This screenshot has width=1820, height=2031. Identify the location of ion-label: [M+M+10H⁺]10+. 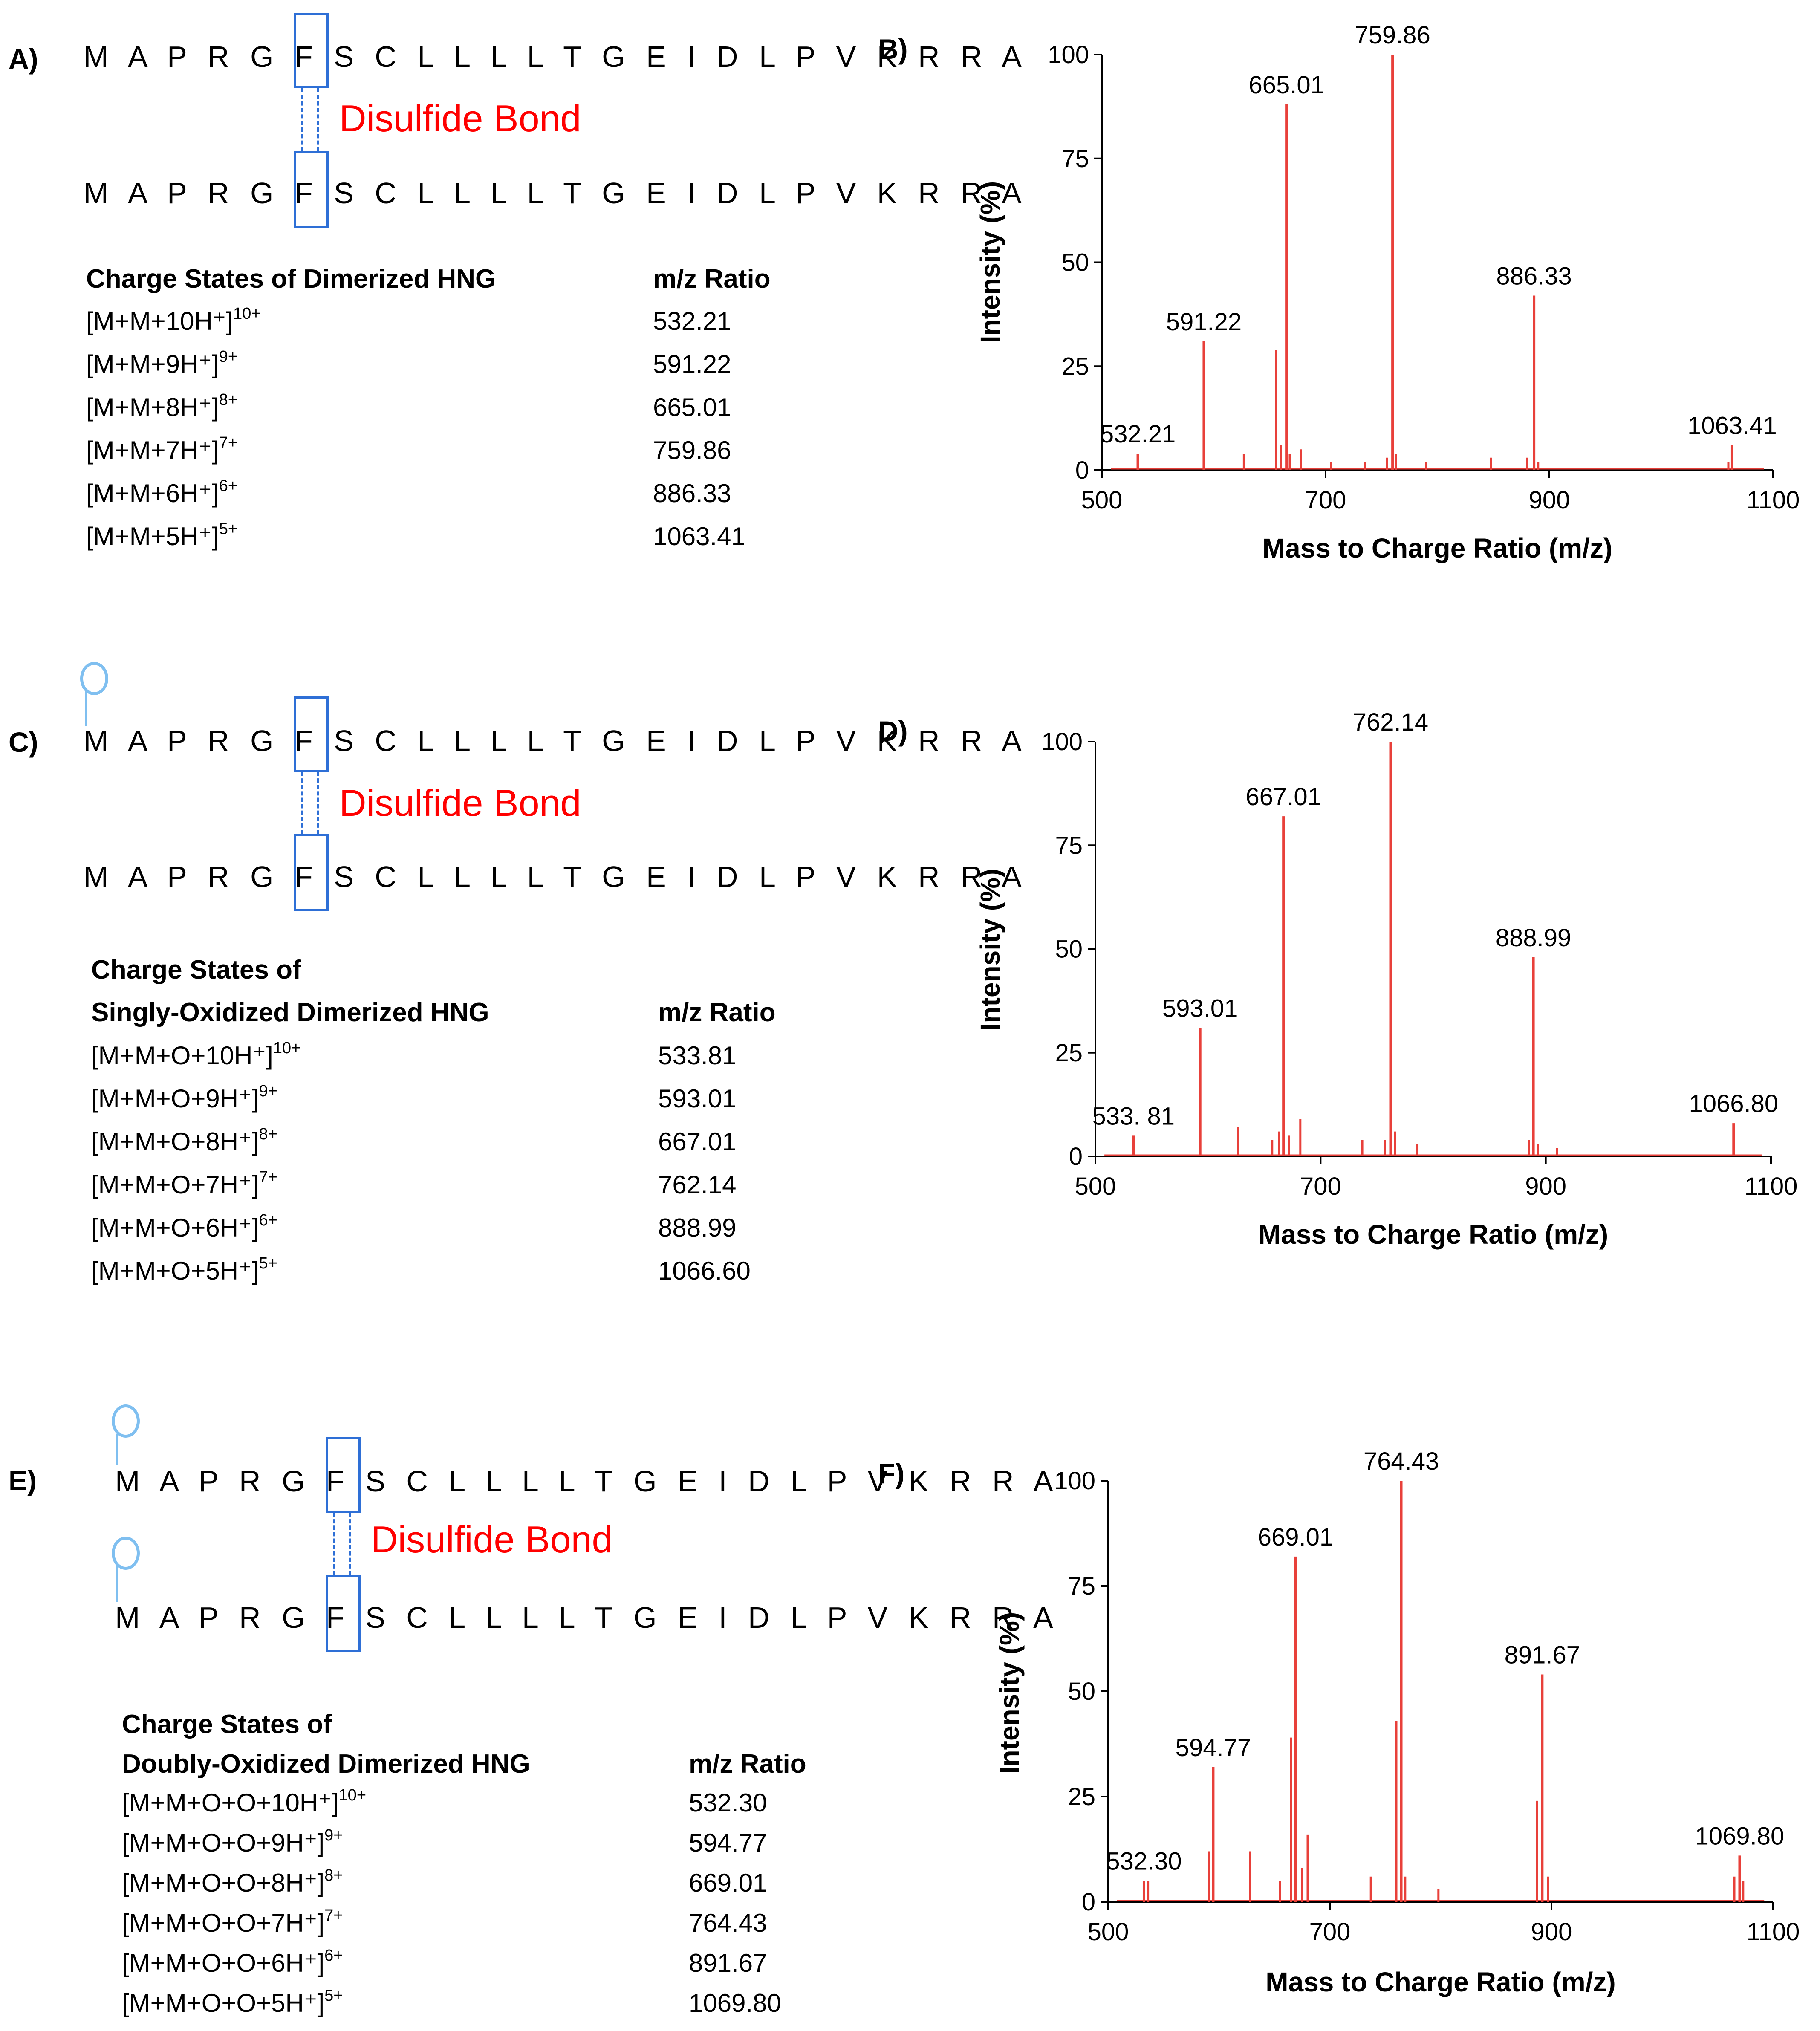
(173, 320).